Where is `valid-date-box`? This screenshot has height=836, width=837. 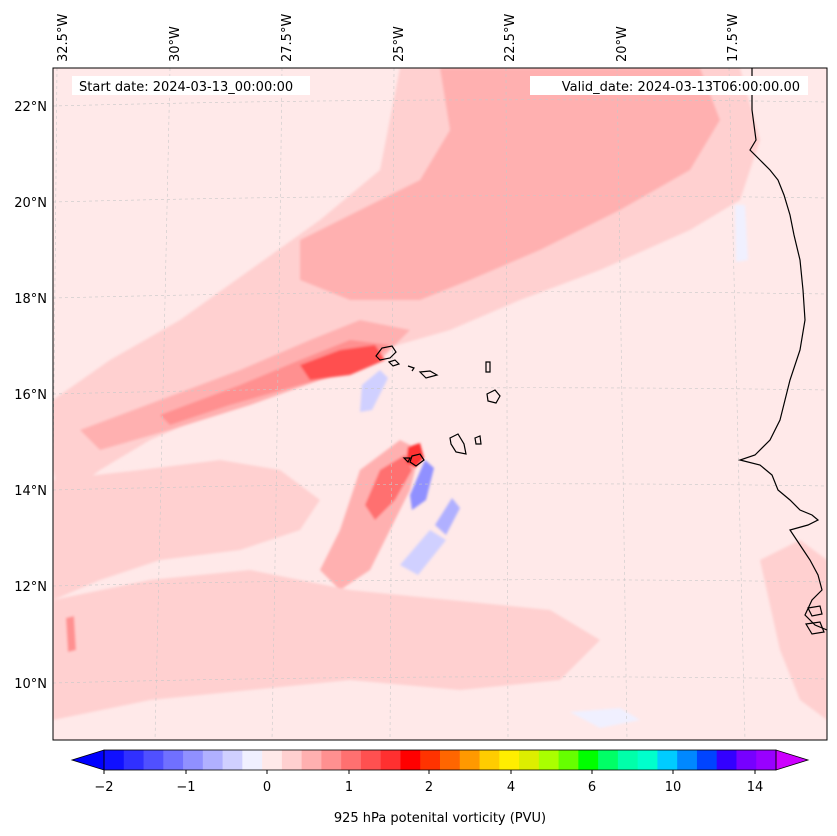
valid-date-box is located at coordinates (669, 85).